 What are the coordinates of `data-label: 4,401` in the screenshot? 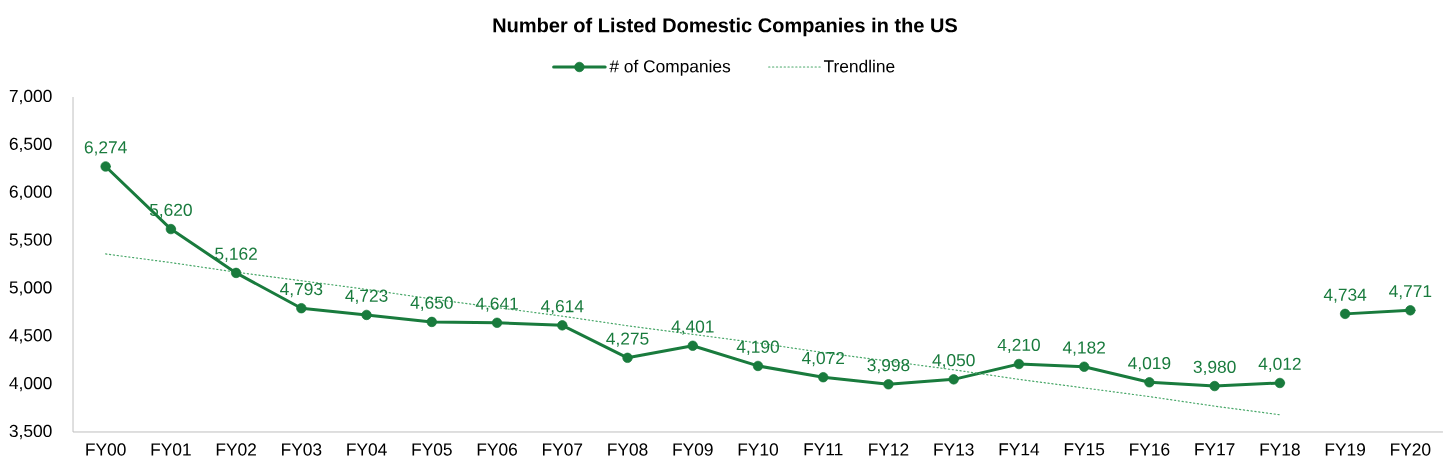 It's located at (692, 327).